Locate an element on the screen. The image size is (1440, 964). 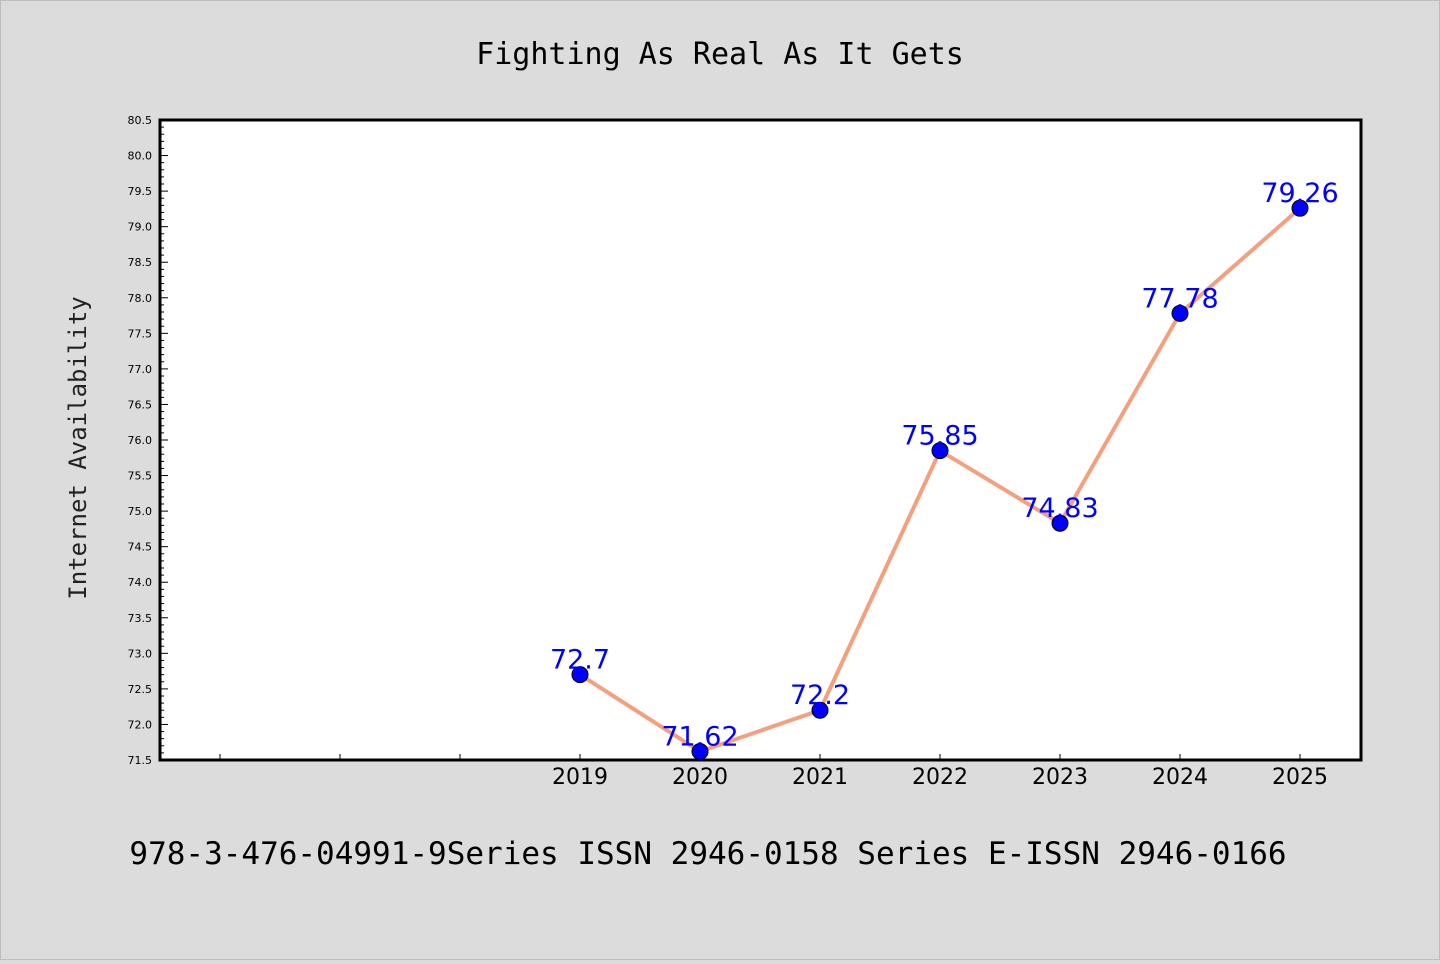
y-tick-label: 78.0 is located at coordinates (140, 298).